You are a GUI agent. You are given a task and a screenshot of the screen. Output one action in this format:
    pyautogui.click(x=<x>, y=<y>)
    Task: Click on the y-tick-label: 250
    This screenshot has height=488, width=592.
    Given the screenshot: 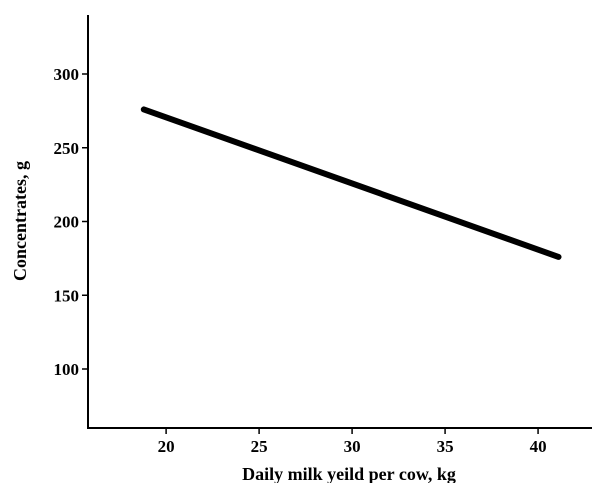 What is the action you would take?
    pyautogui.click(x=67, y=148)
    